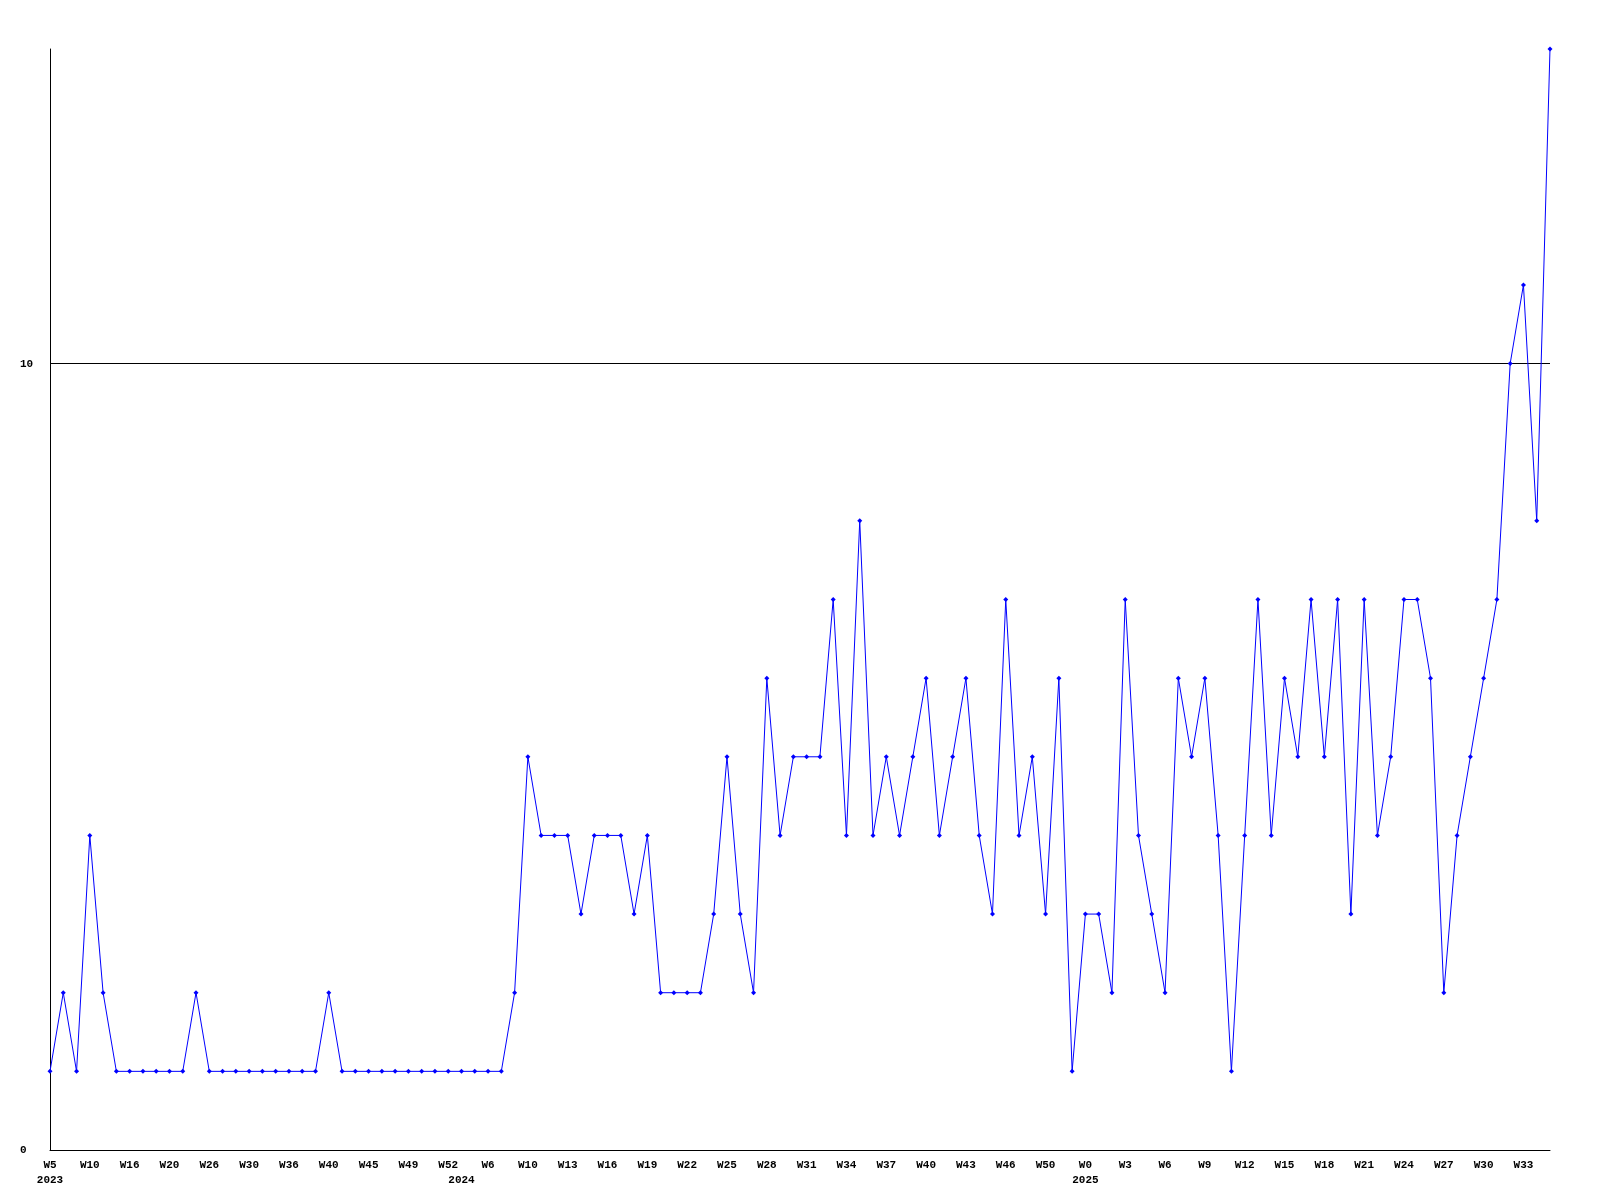  I want to click on x-tick-label: W20, so click(169, 1164).